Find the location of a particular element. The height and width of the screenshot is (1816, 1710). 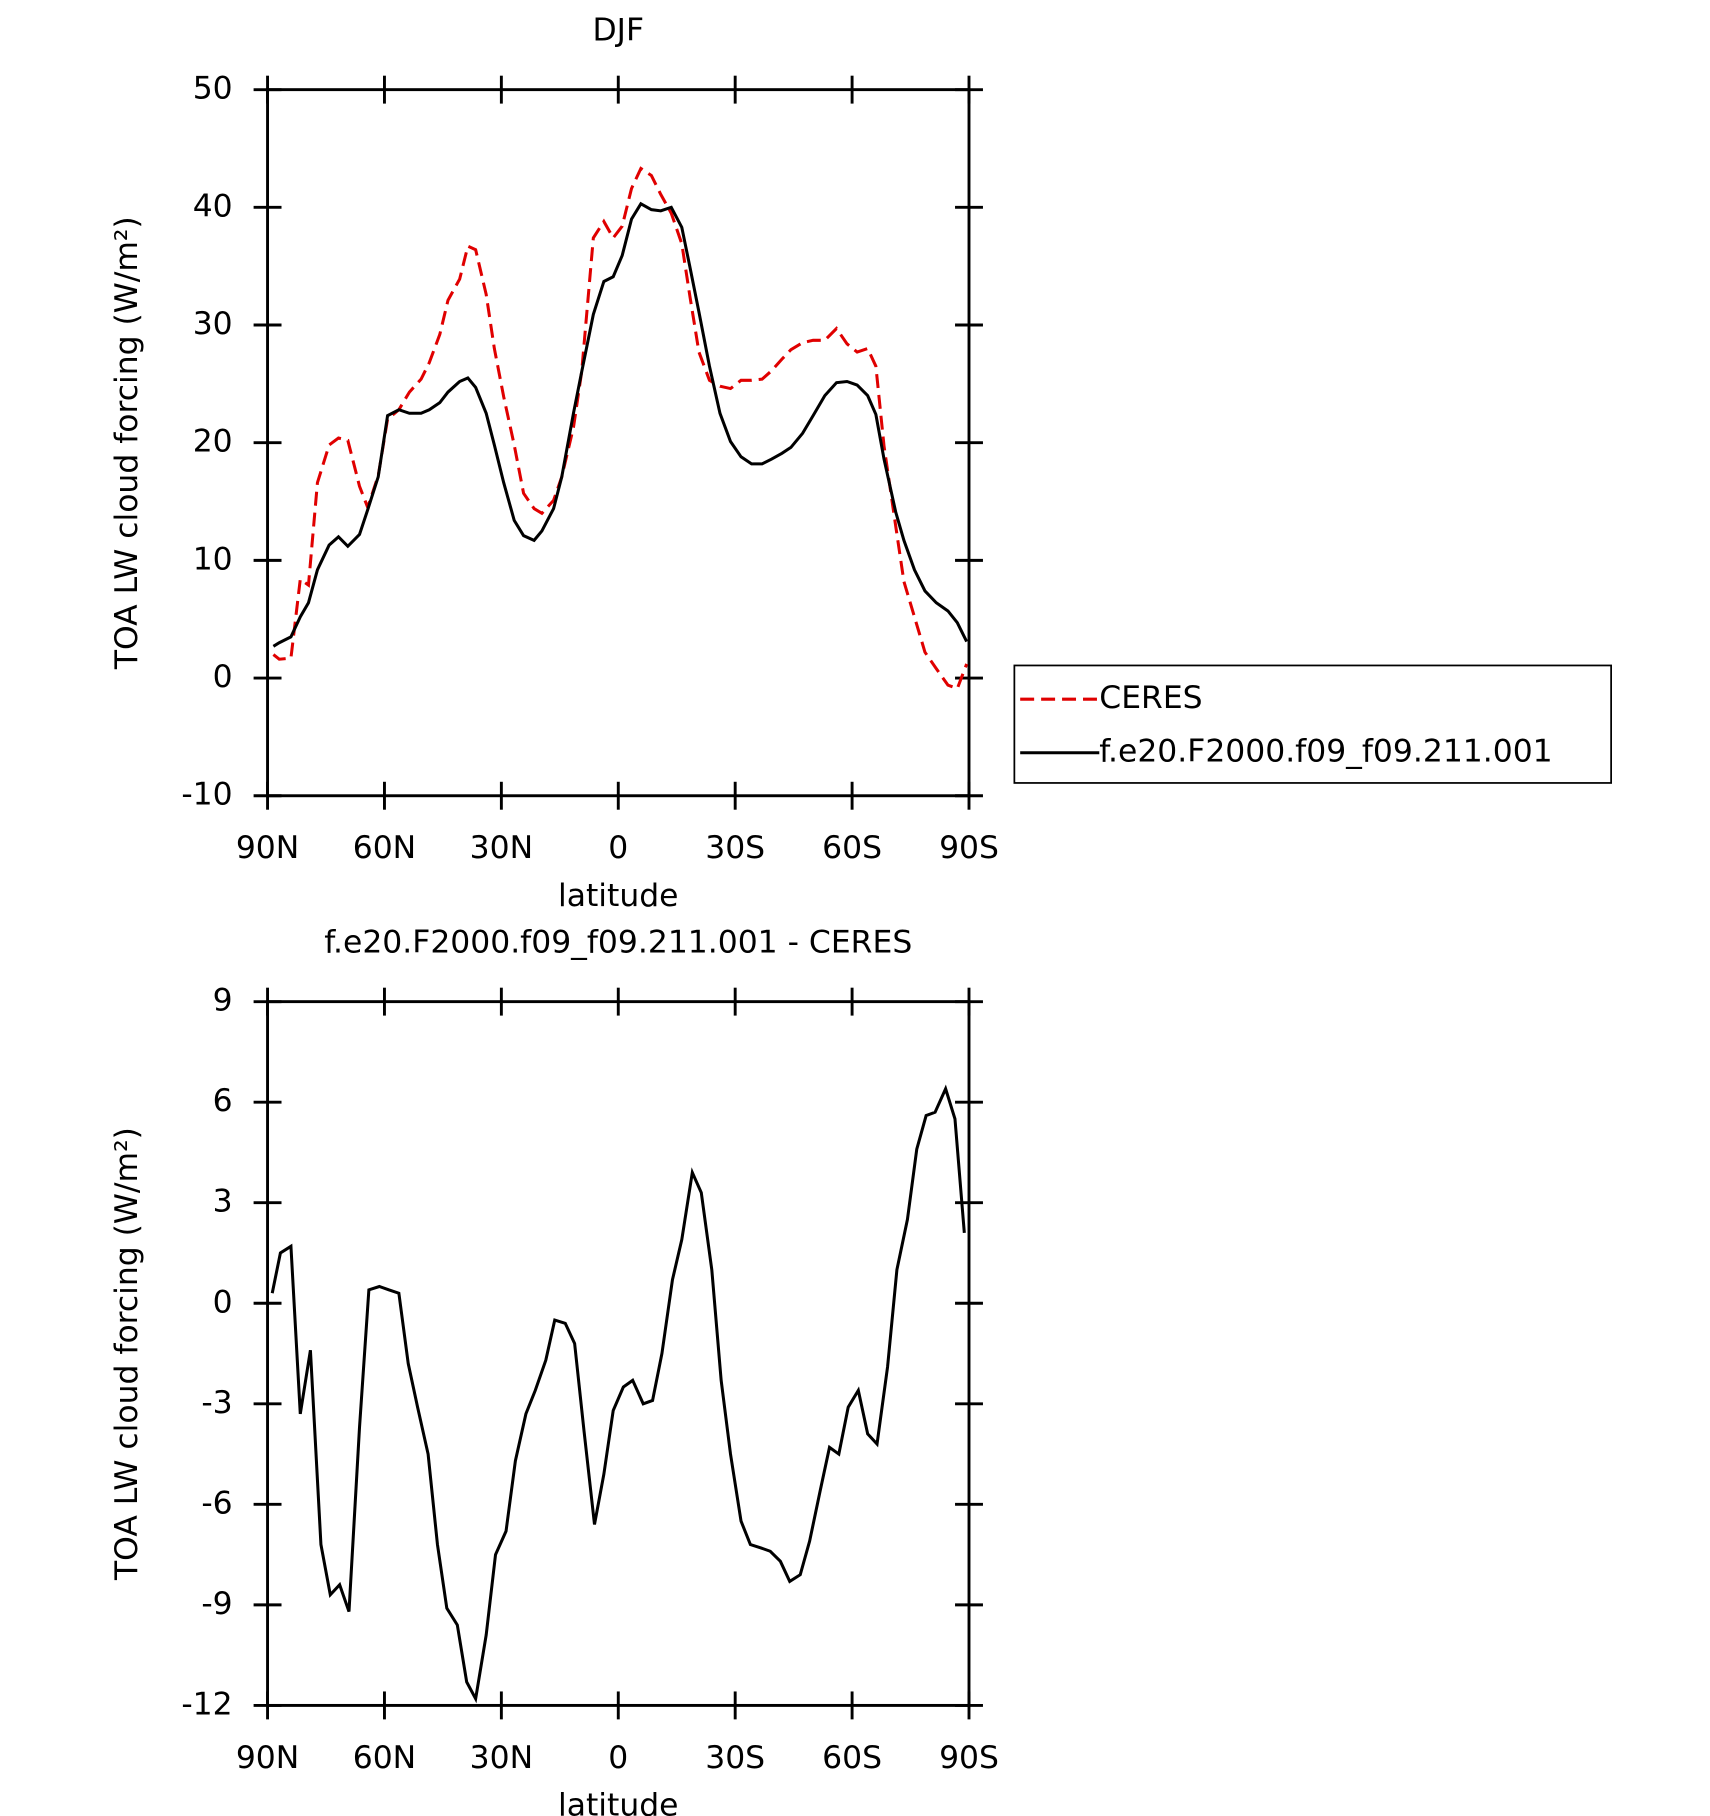

y-tick-label: 30 is located at coordinates (213, 324).